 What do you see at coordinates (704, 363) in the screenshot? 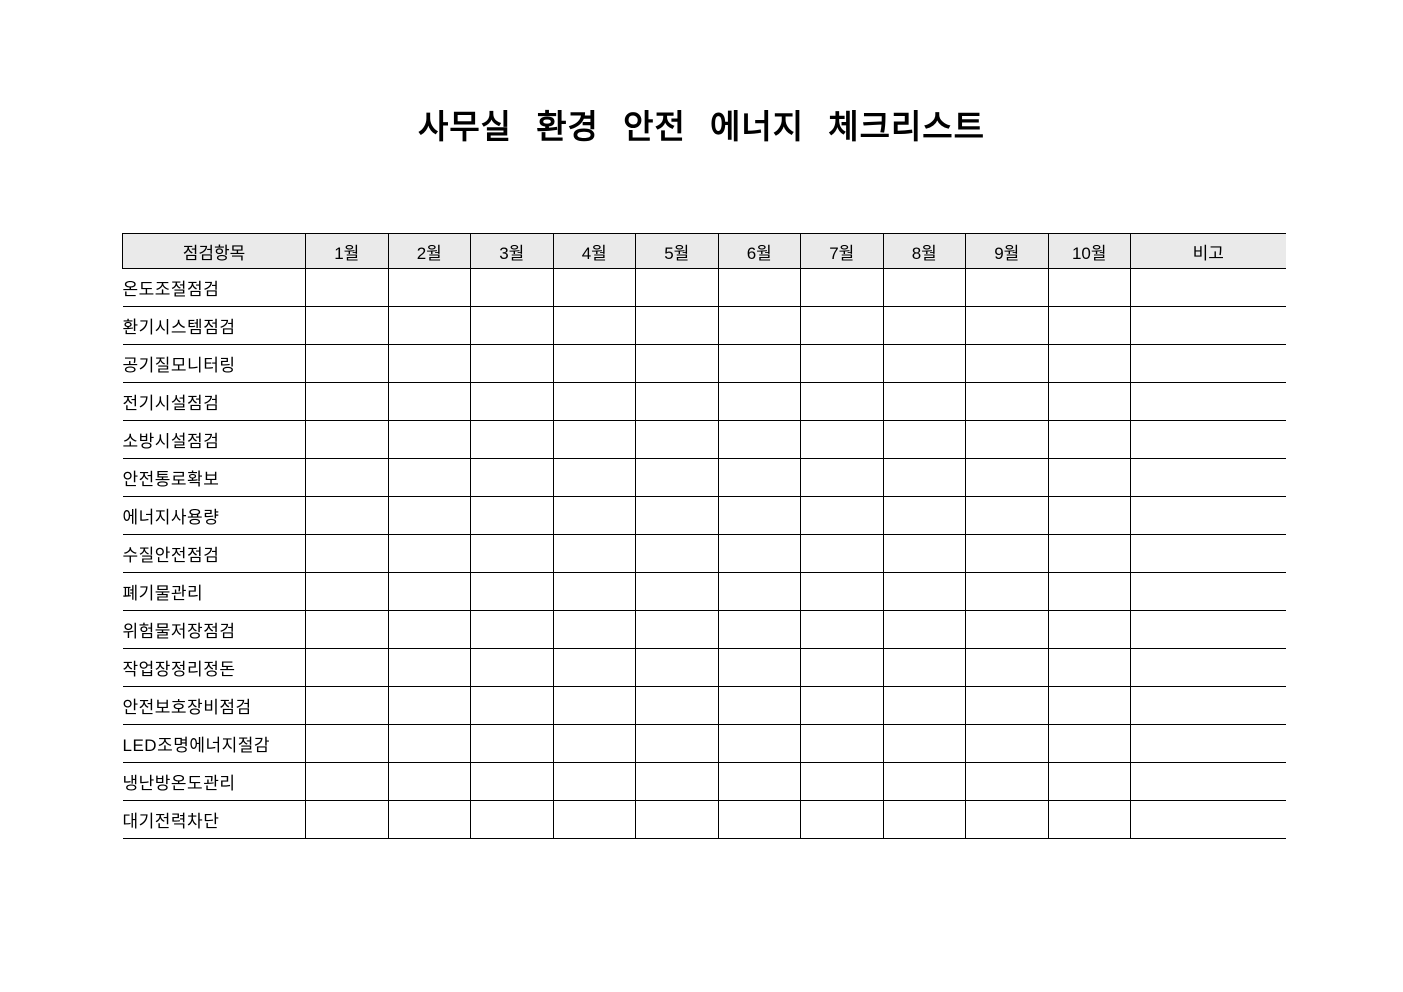
I see `table-row: 공기질모니터링` at bounding box center [704, 363].